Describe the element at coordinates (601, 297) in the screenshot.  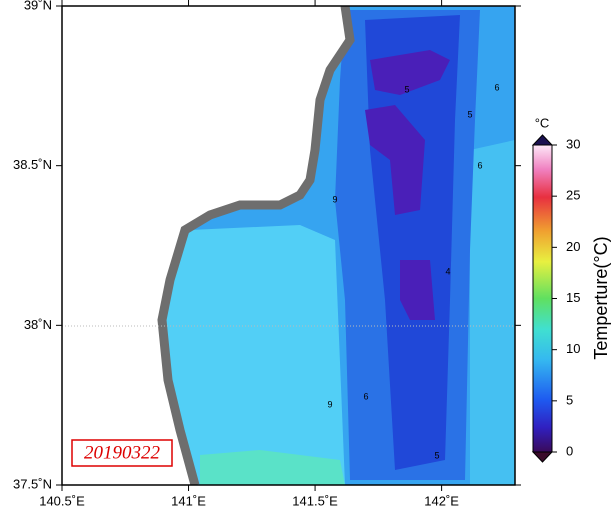
I see `colorbar-title: Temperture(°C)` at that location.